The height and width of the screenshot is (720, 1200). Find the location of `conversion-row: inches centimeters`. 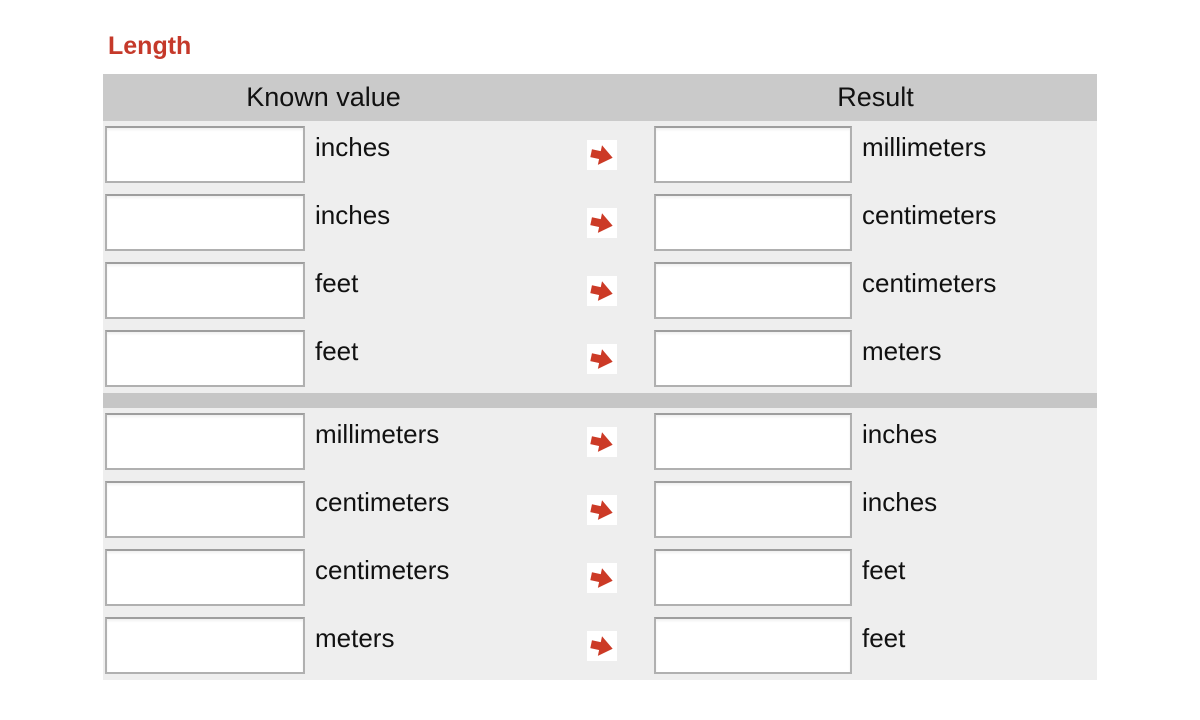

conversion-row: inches centimeters is located at coordinates (600, 223).